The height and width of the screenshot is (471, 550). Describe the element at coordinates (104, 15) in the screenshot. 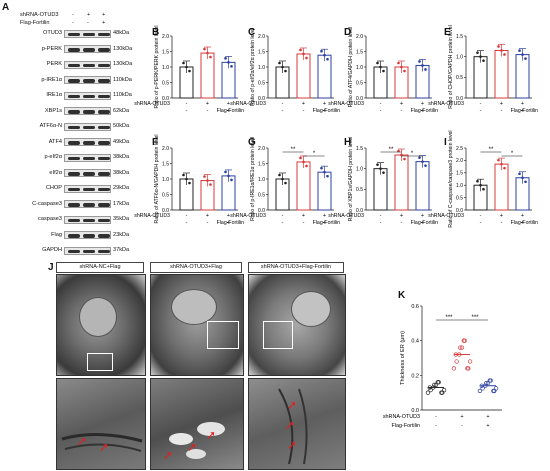

I see `wb-shrna-sign-3: +` at that location.